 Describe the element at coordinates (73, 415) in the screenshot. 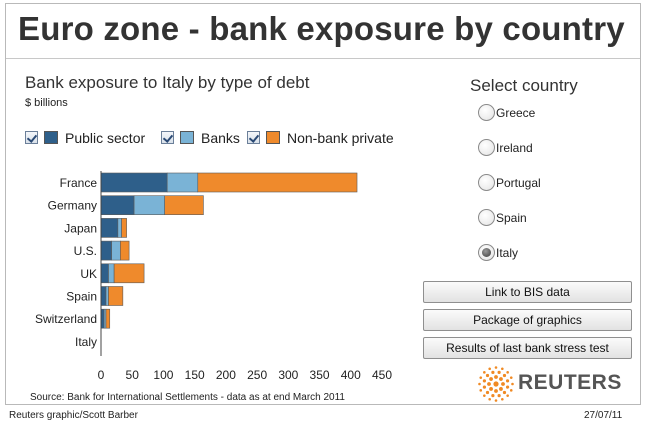

I see `graphic-credit: Reuters graphic/Scott Barber` at that location.